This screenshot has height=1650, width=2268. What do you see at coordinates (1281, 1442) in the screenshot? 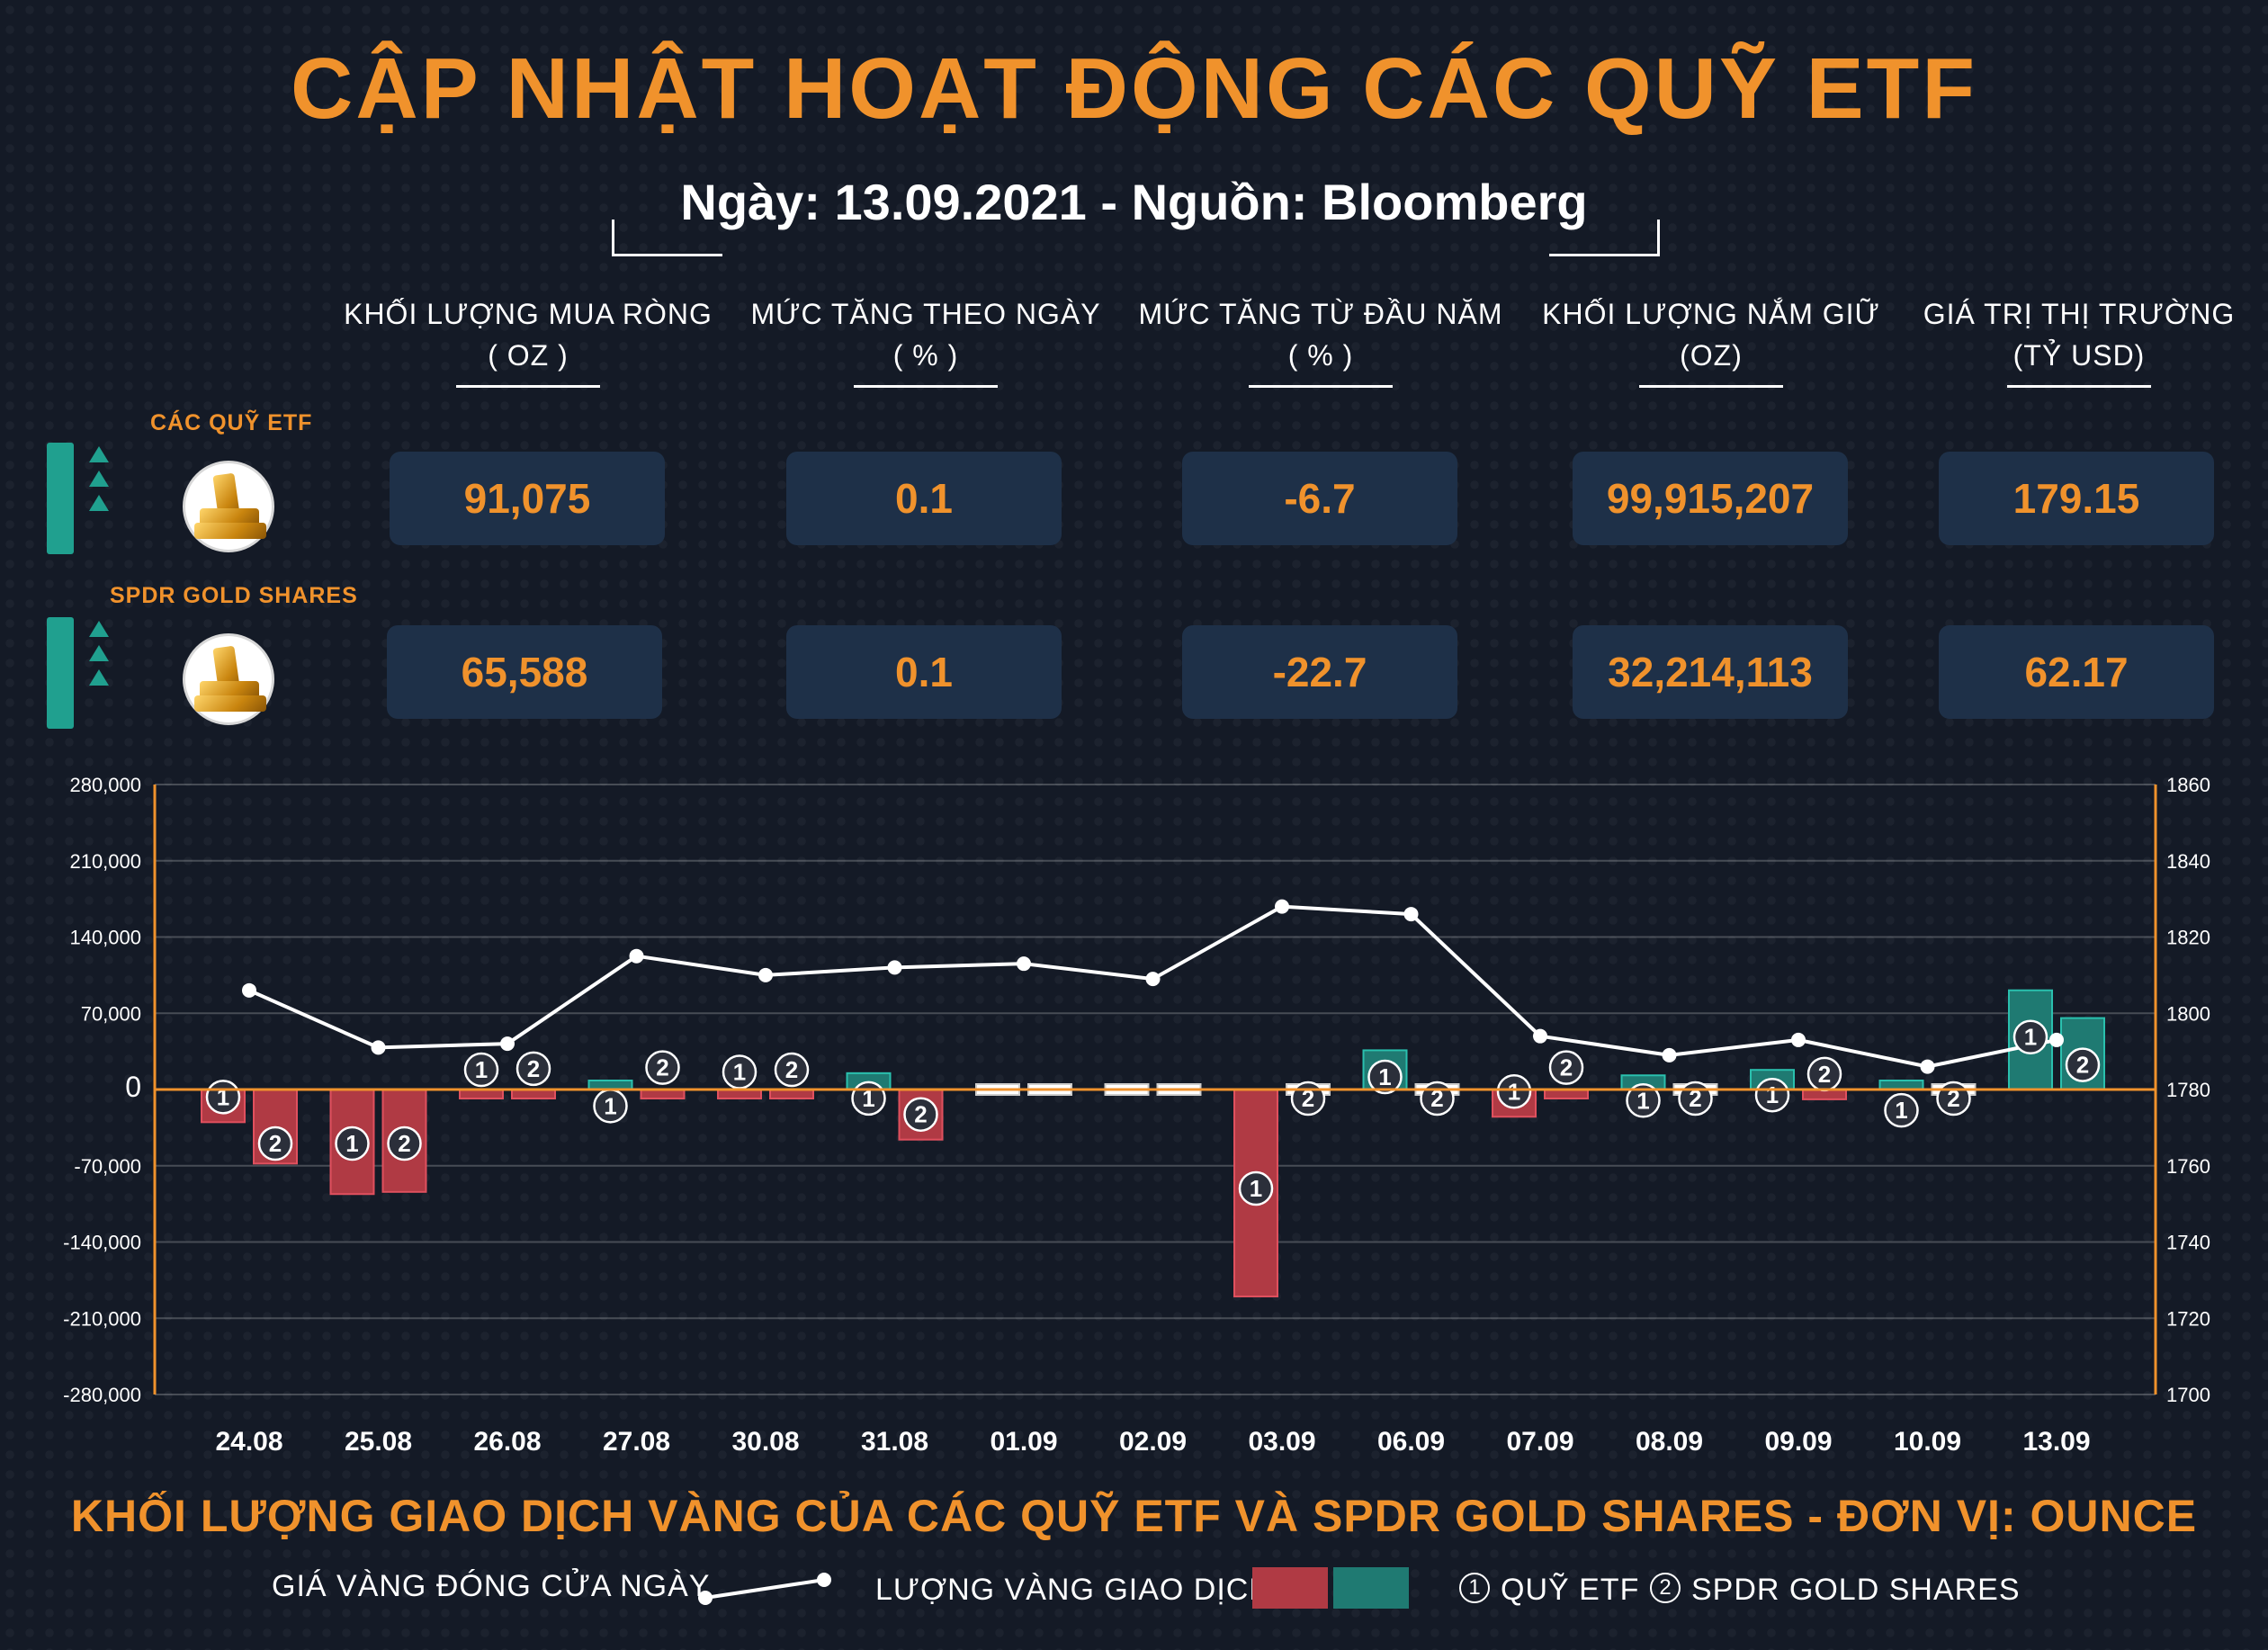
I see `x-tick-label: 03.09` at bounding box center [1281, 1442].